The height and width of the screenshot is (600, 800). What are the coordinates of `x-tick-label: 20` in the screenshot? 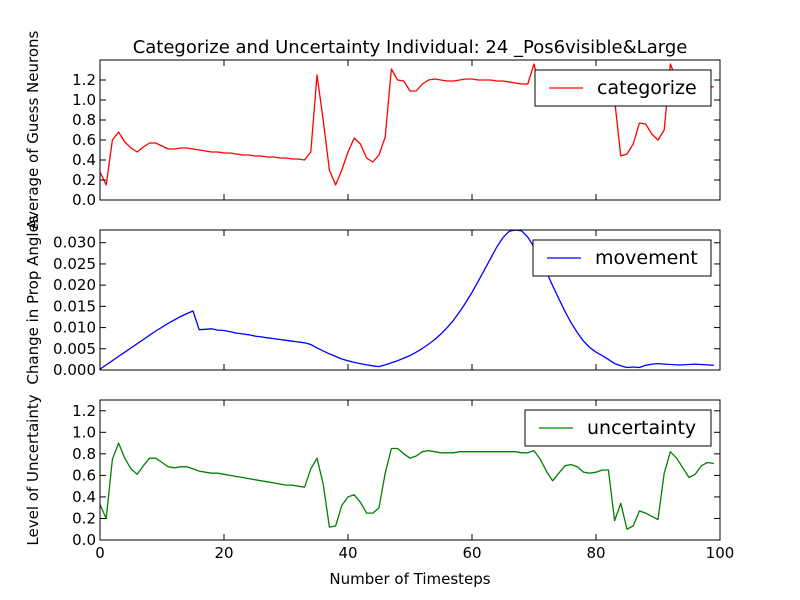 It's located at (223, 553).